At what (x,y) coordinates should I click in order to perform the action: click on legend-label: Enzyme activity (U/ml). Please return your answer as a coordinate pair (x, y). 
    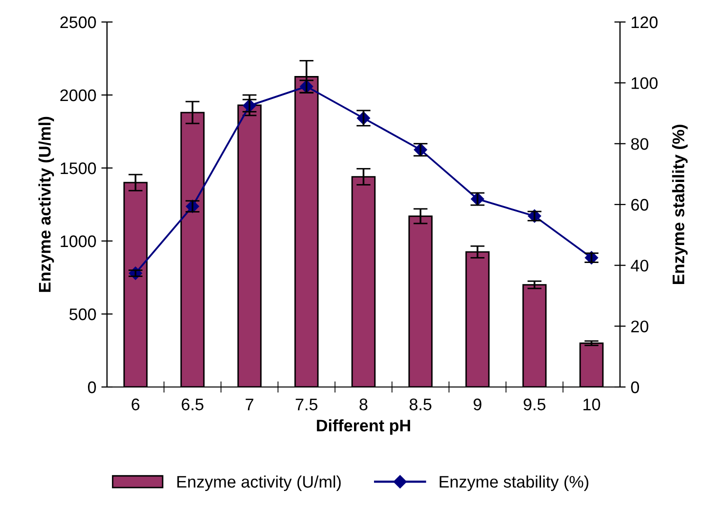
    Looking at the image, I should click on (259, 483).